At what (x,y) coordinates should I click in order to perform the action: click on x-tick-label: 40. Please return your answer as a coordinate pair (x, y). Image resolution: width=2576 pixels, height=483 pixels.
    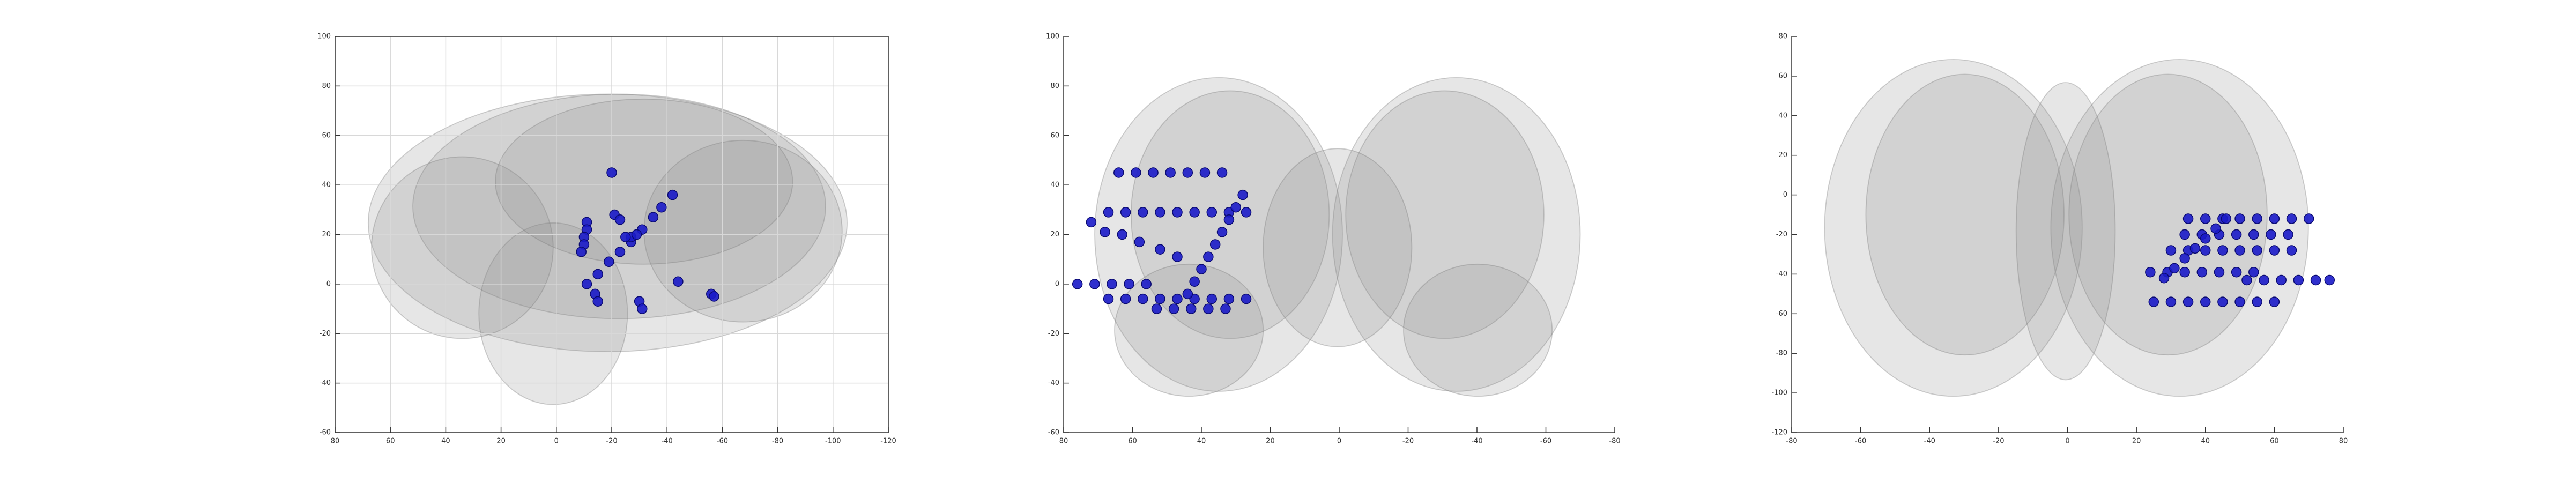
    Looking at the image, I should click on (2205, 441).